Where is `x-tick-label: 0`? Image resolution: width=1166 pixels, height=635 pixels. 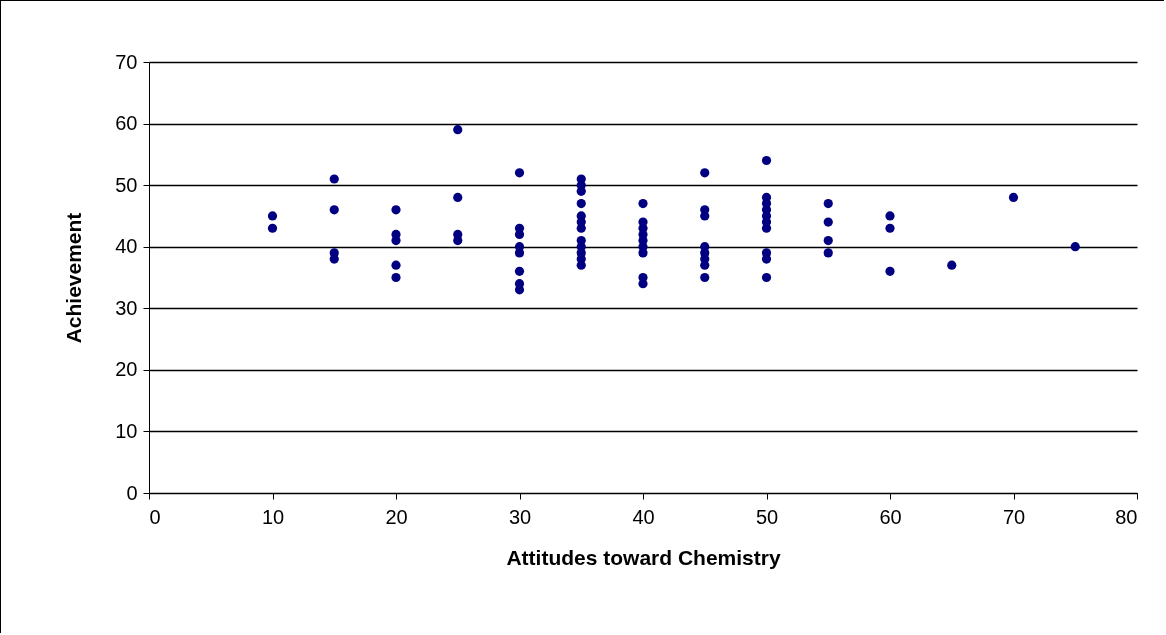 x-tick-label: 0 is located at coordinates (155, 516).